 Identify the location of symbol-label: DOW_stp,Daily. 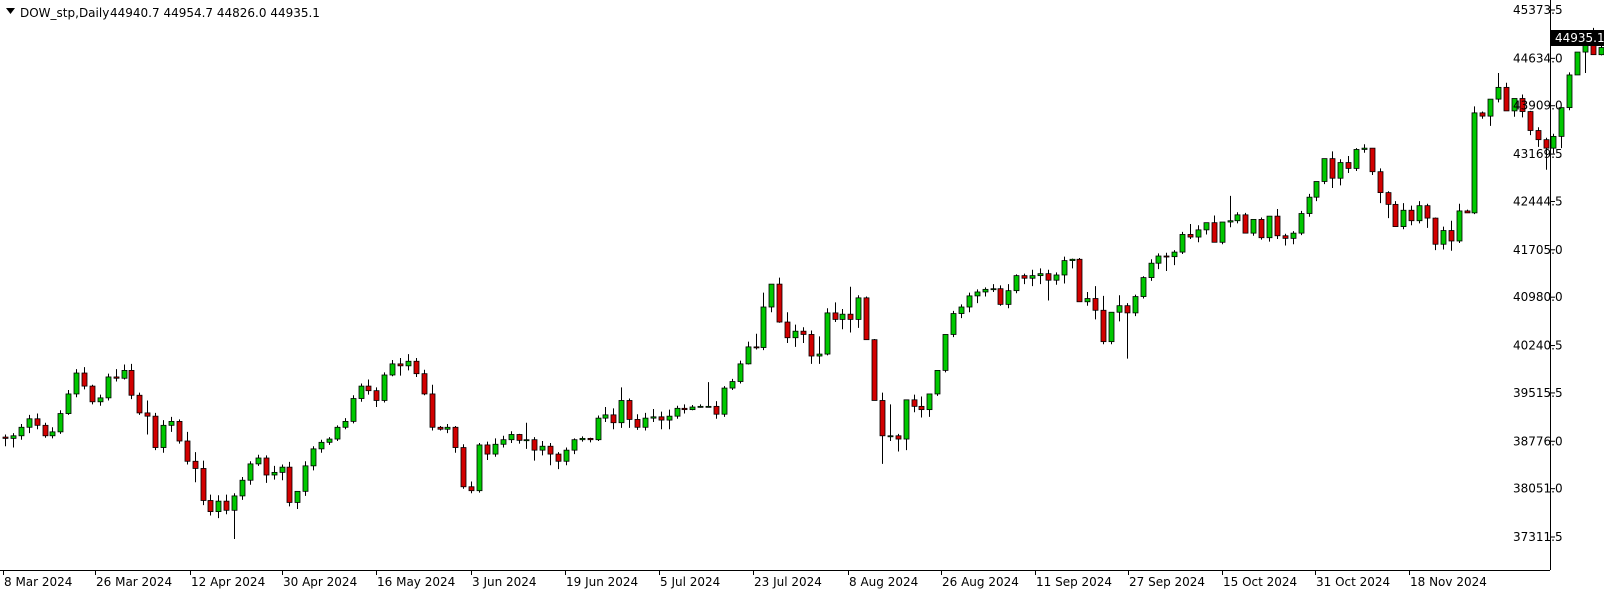
(64, 13).